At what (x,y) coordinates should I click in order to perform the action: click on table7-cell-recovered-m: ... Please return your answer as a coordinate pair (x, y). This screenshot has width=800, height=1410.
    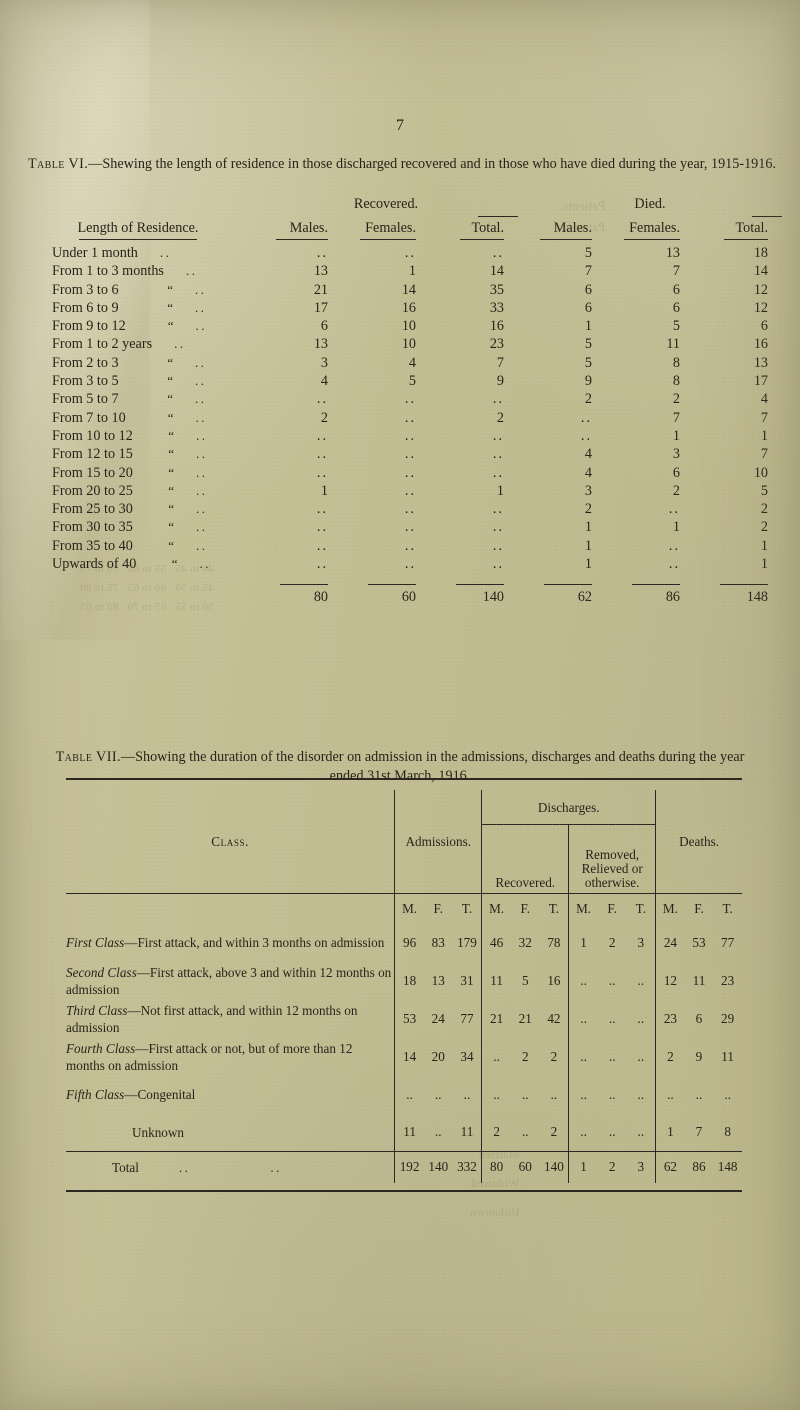
    Looking at the image, I should click on (496, 1094).